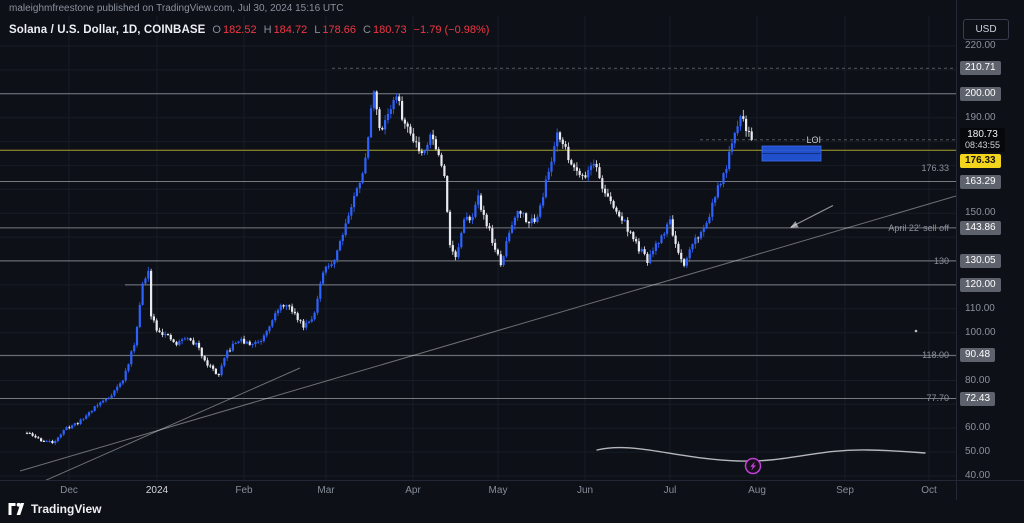 This screenshot has width=1024, height=523. I want to click on drawing-label: 77.70, so click(937, 398).